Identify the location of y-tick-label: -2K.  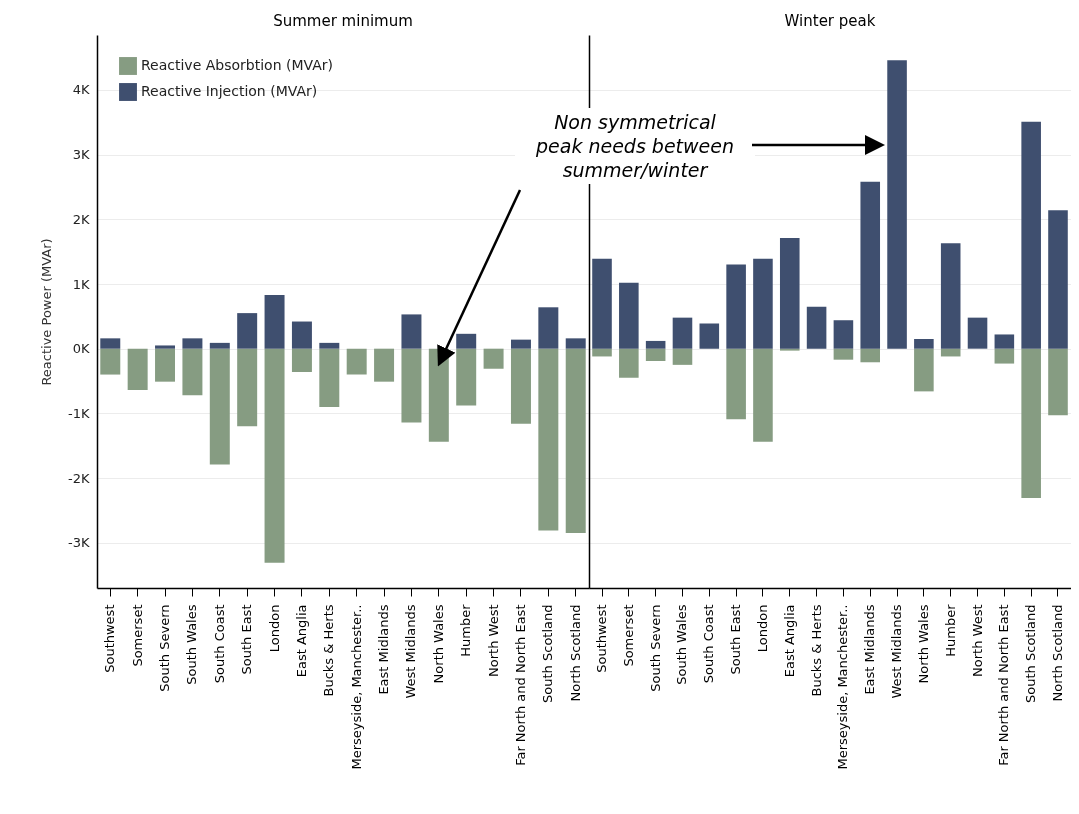
(79, 478).